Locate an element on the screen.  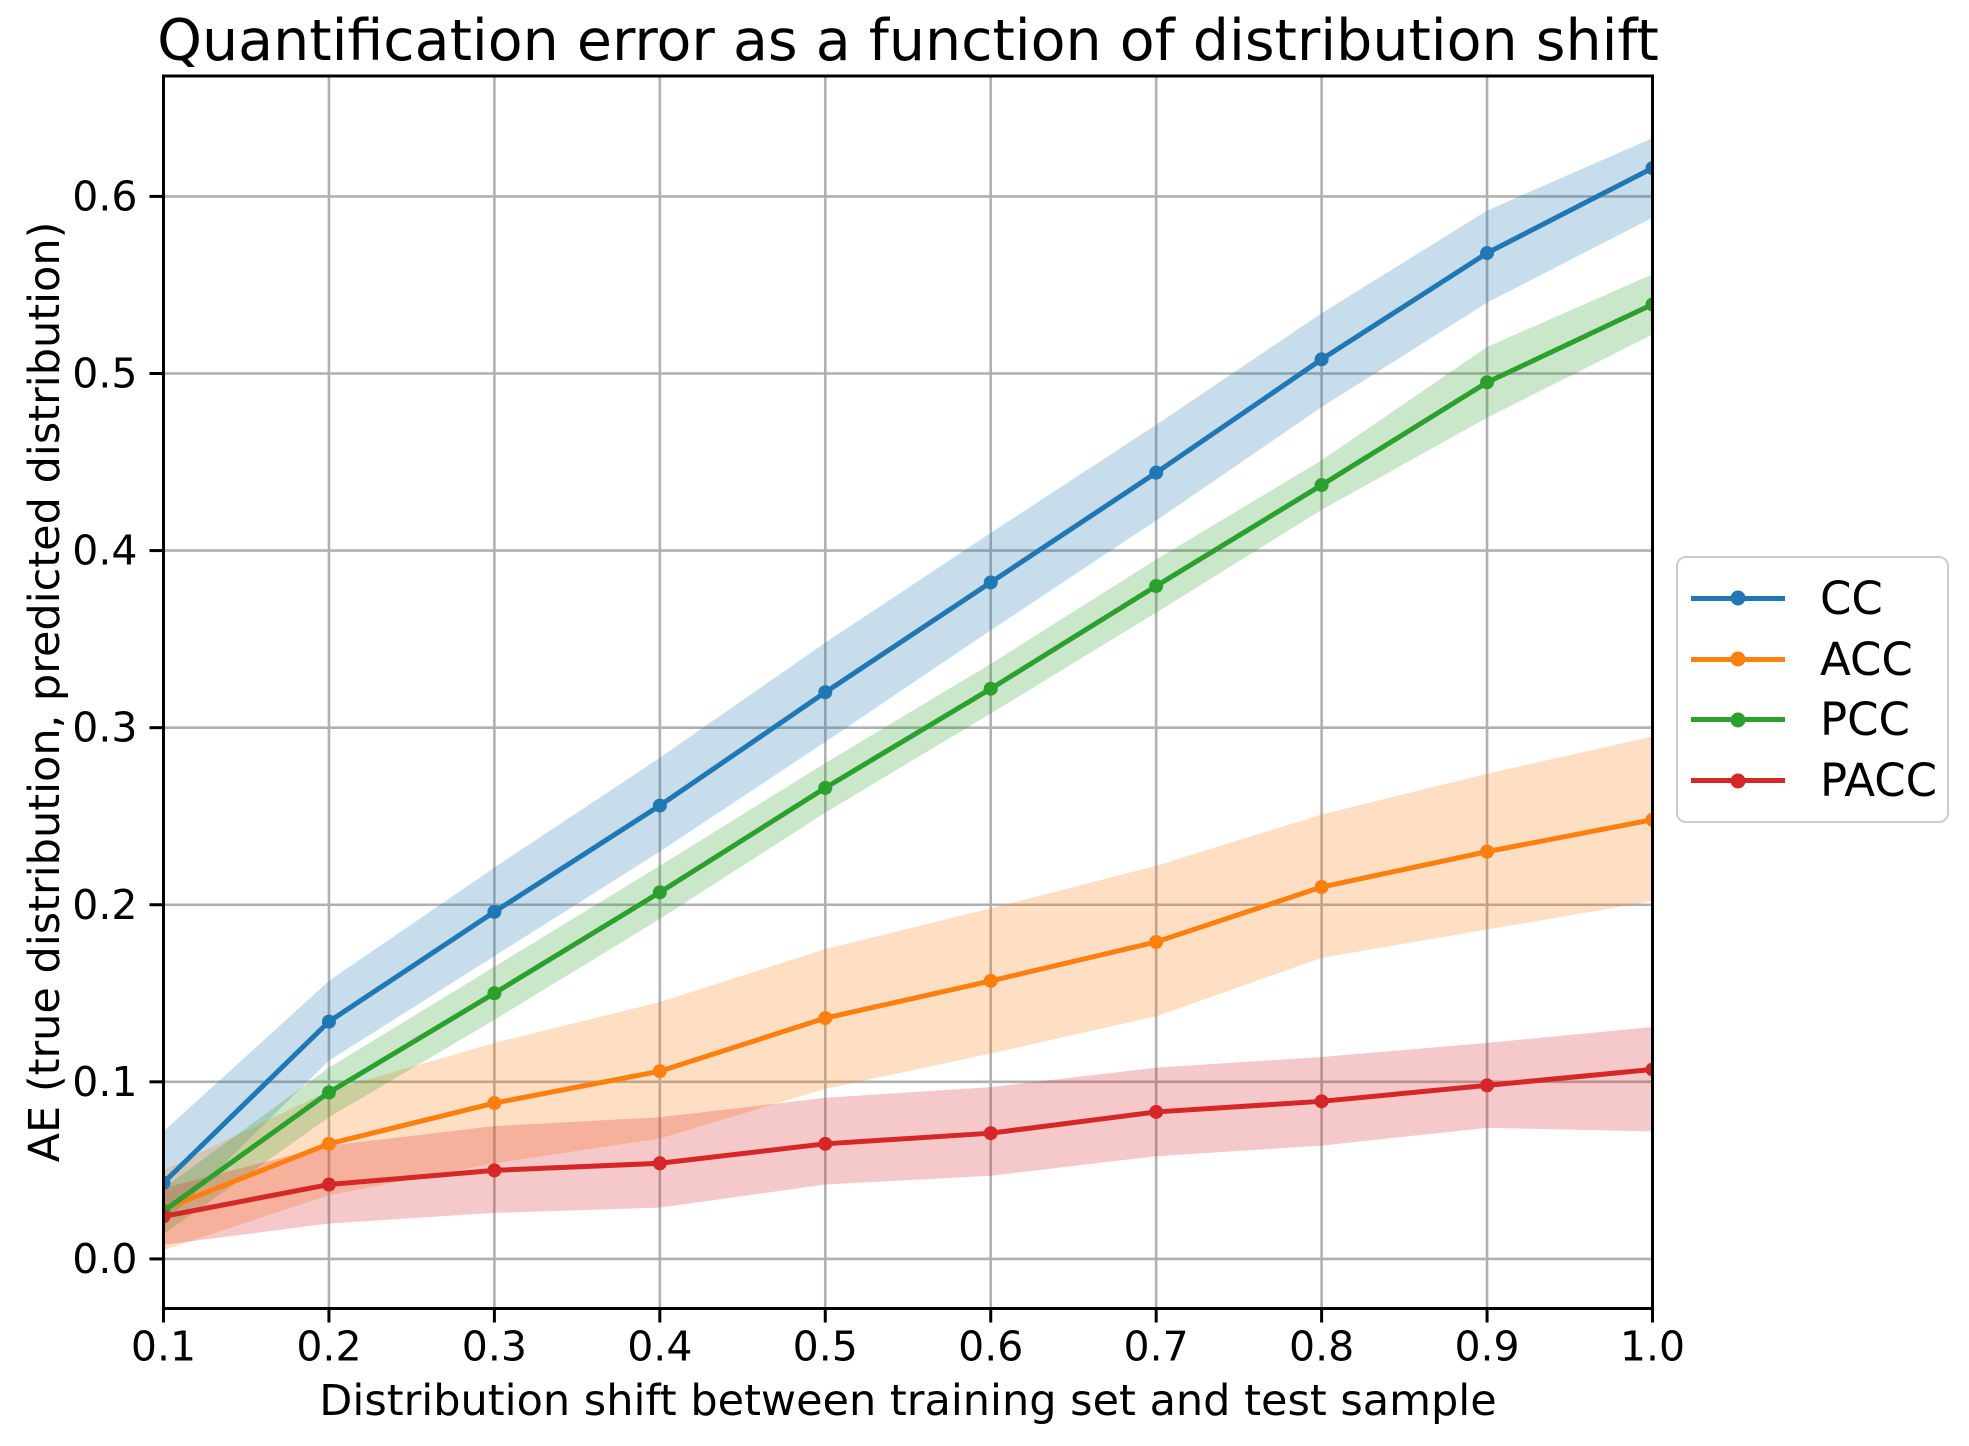
series-line-PACC is located at coordinates (908, 1142).